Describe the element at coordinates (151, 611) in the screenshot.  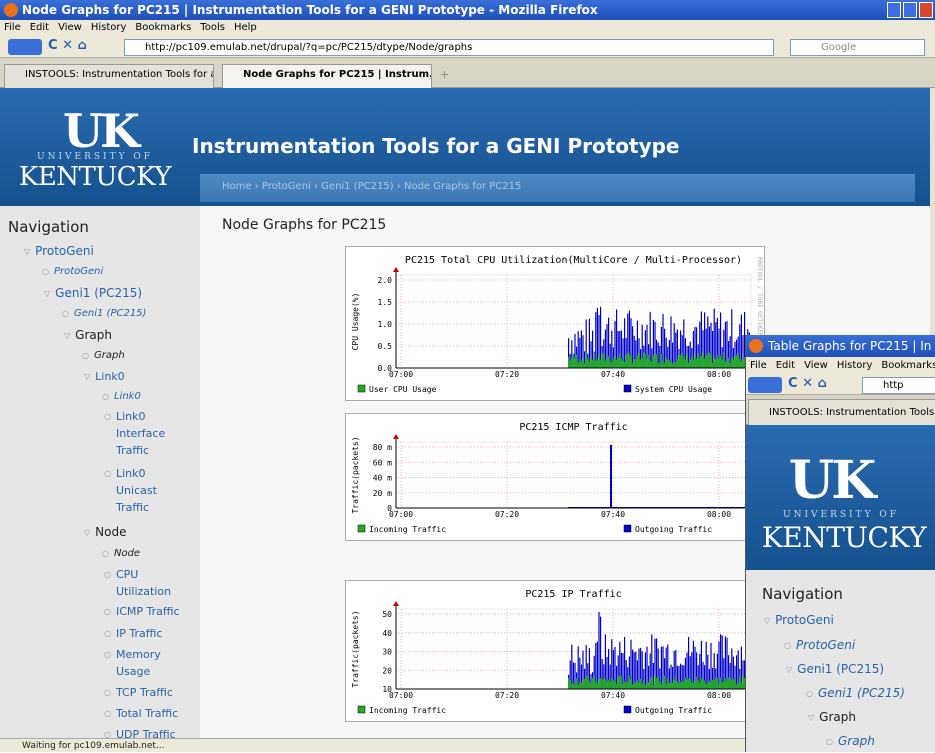
I see `nav-item: ○ ICMP Traffic` at that location.